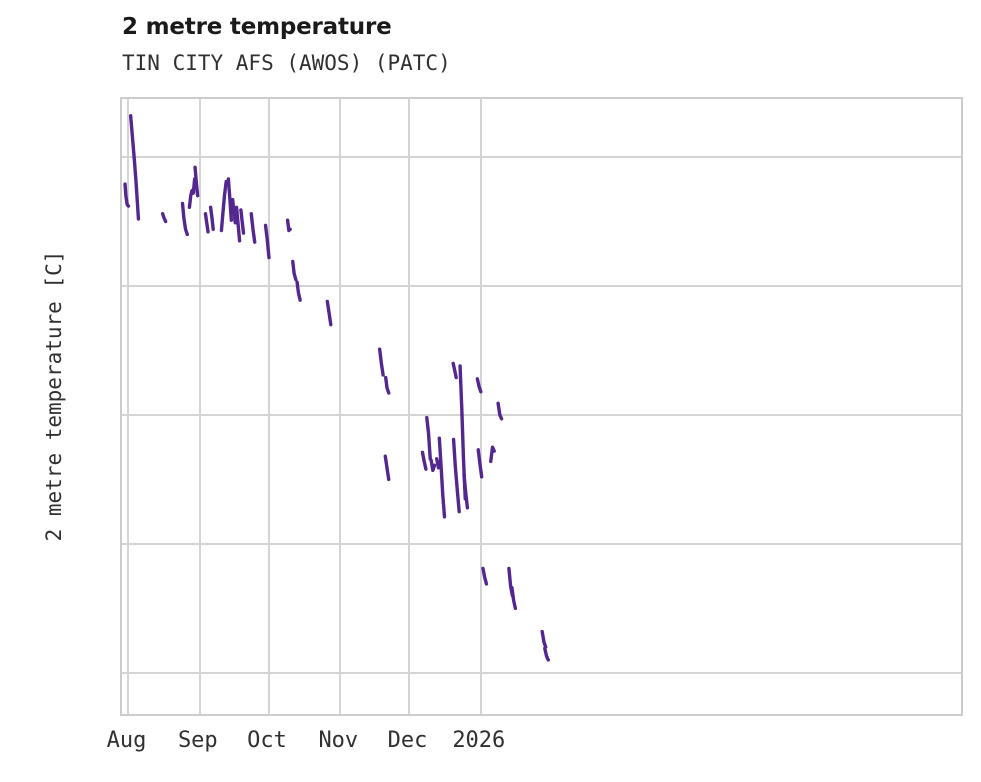  What do you see at coordinates (479, 740) in the screenshot?
I see `x-tick-label: 2026` at bounding box center [479, 740].